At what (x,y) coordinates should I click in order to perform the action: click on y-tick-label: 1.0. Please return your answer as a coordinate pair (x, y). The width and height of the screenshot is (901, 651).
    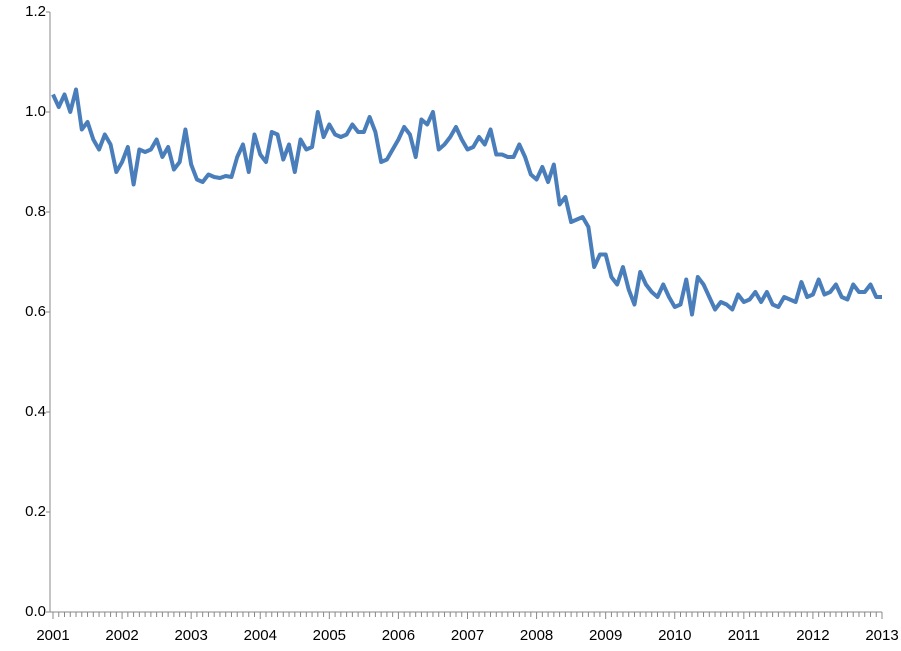
    Looking at the image, I should click on (35, 111).